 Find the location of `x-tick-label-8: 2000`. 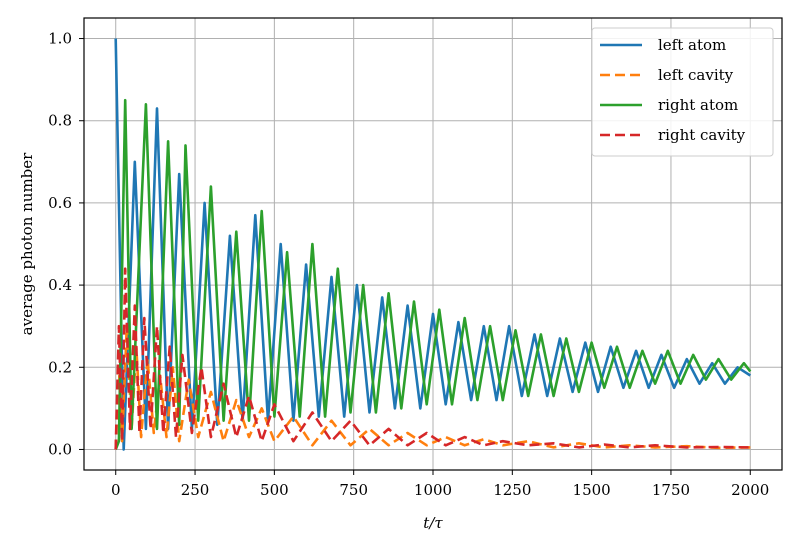

x-tick-label-8: 2000 is located at coordinates (750, 490).